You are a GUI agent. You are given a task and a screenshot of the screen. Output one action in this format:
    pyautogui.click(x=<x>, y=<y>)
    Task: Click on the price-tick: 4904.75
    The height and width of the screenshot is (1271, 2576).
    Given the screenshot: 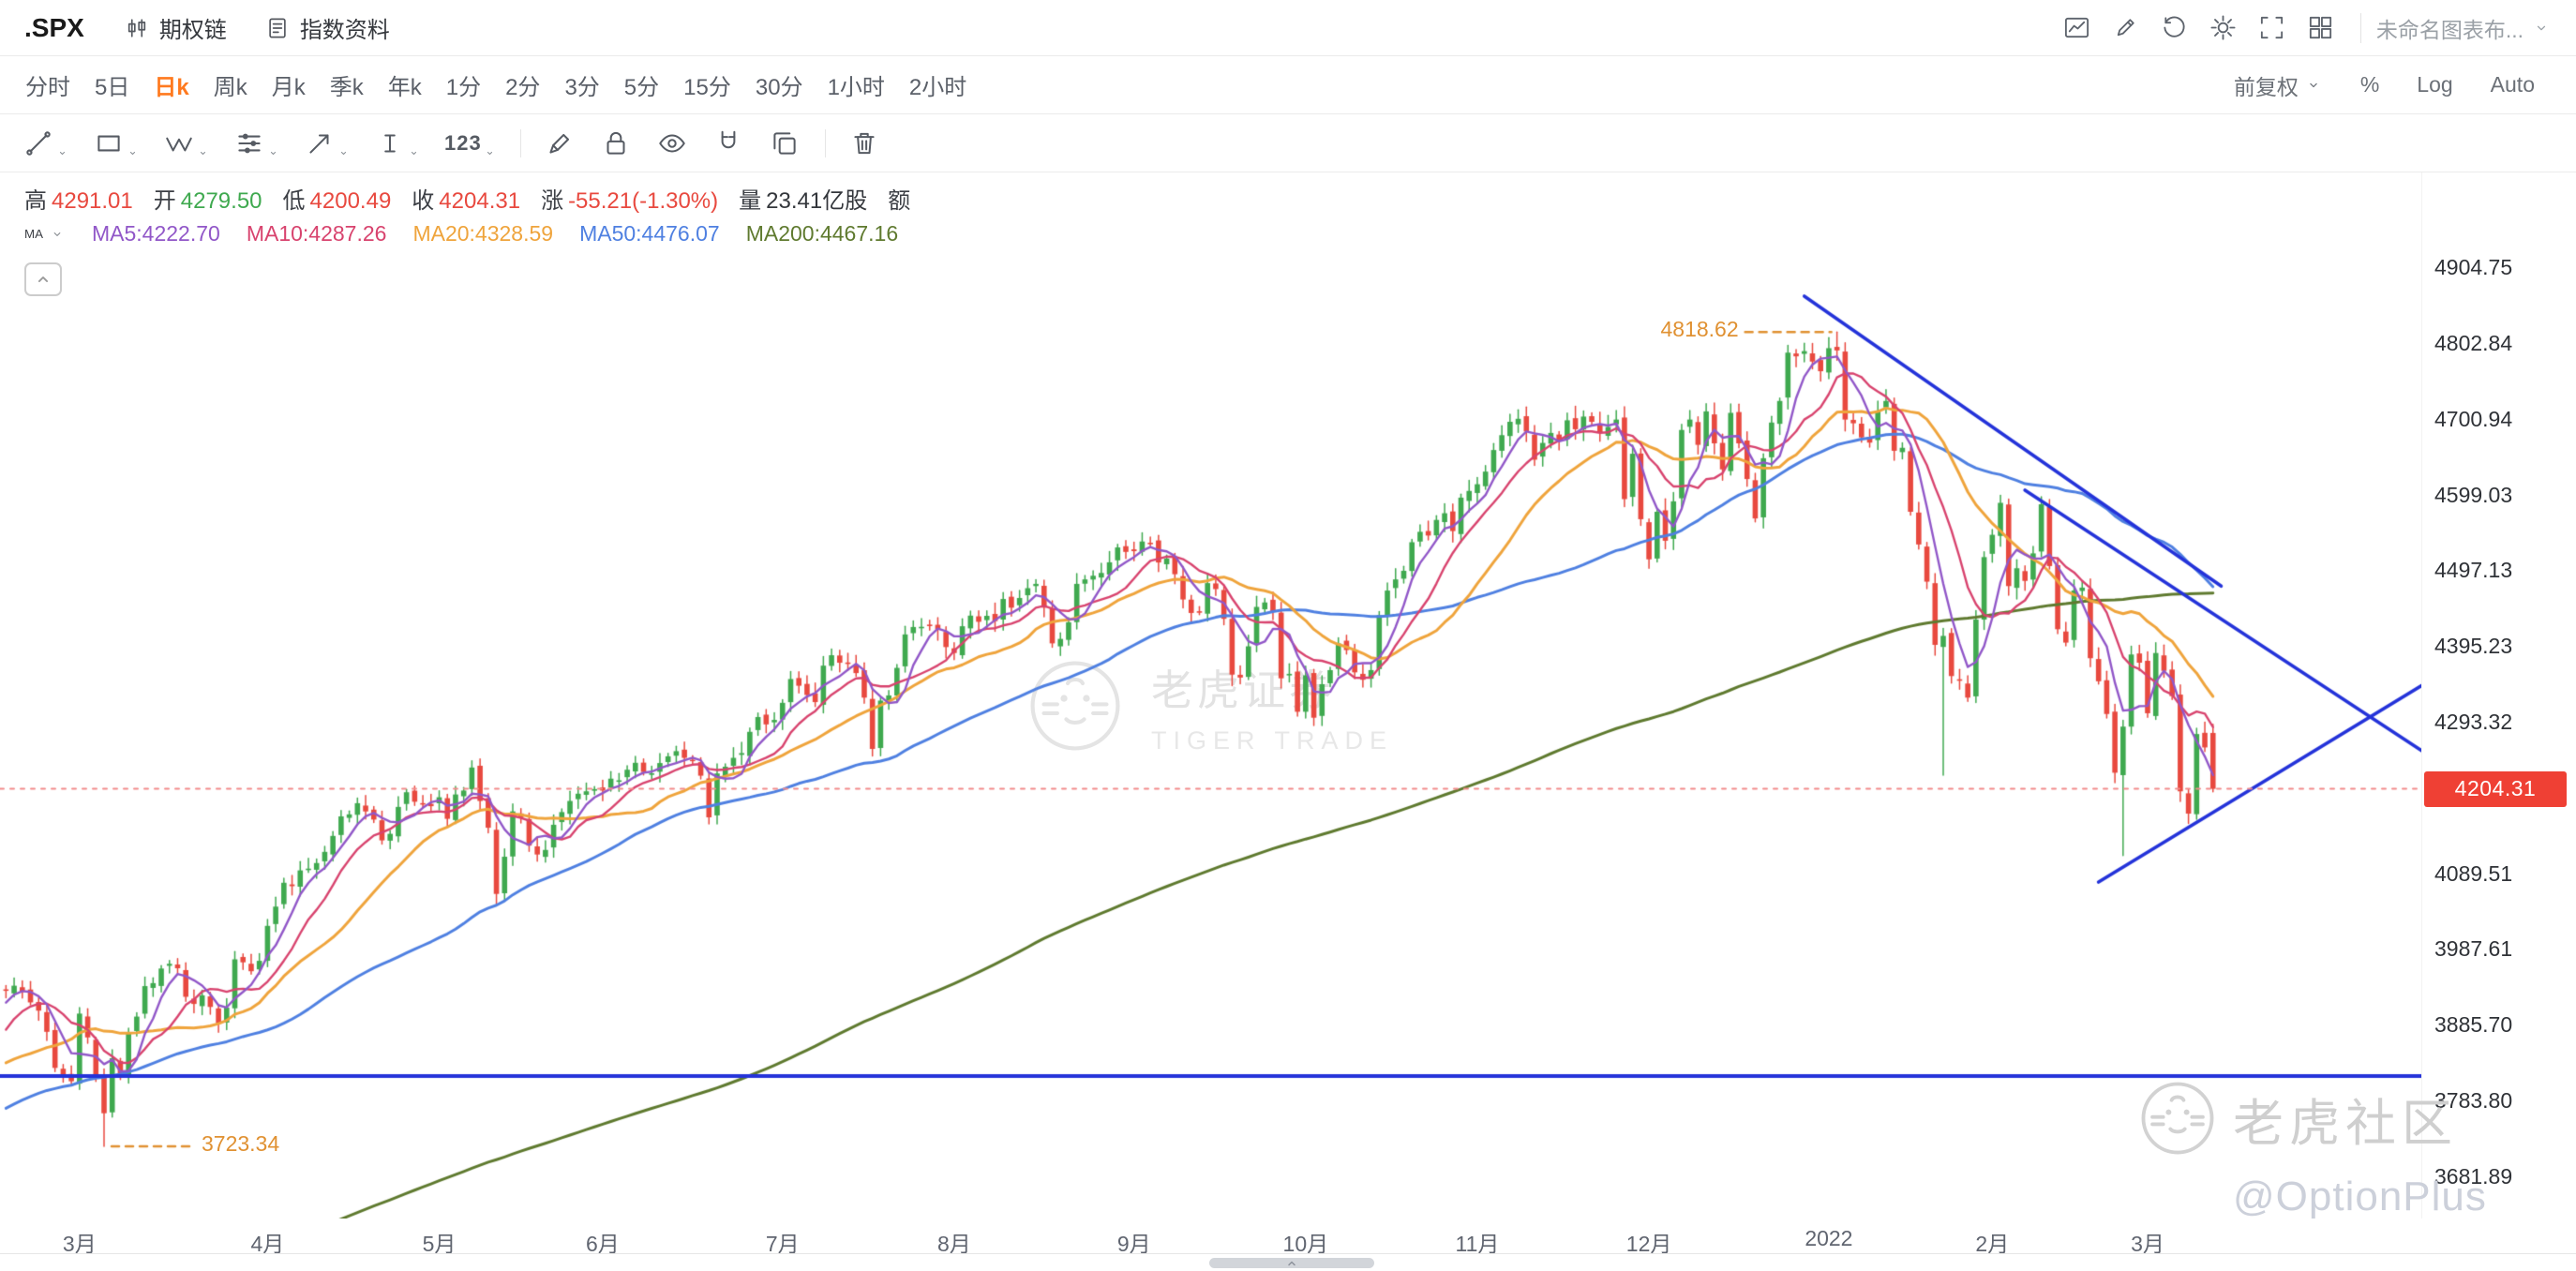 What is the action you would take?
    pyautogui.click(x=2473, y=267)
    